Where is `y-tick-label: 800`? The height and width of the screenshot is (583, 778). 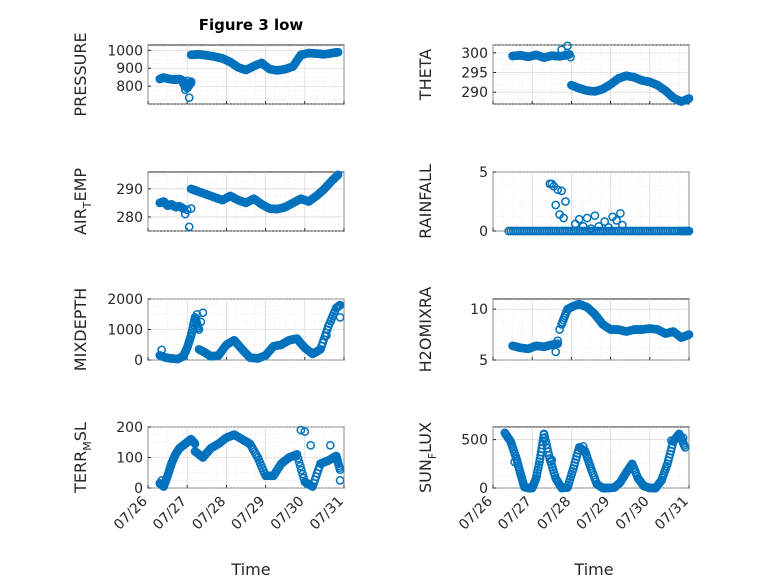 y-tick-label: 800 is located at coordinates (129, 87).